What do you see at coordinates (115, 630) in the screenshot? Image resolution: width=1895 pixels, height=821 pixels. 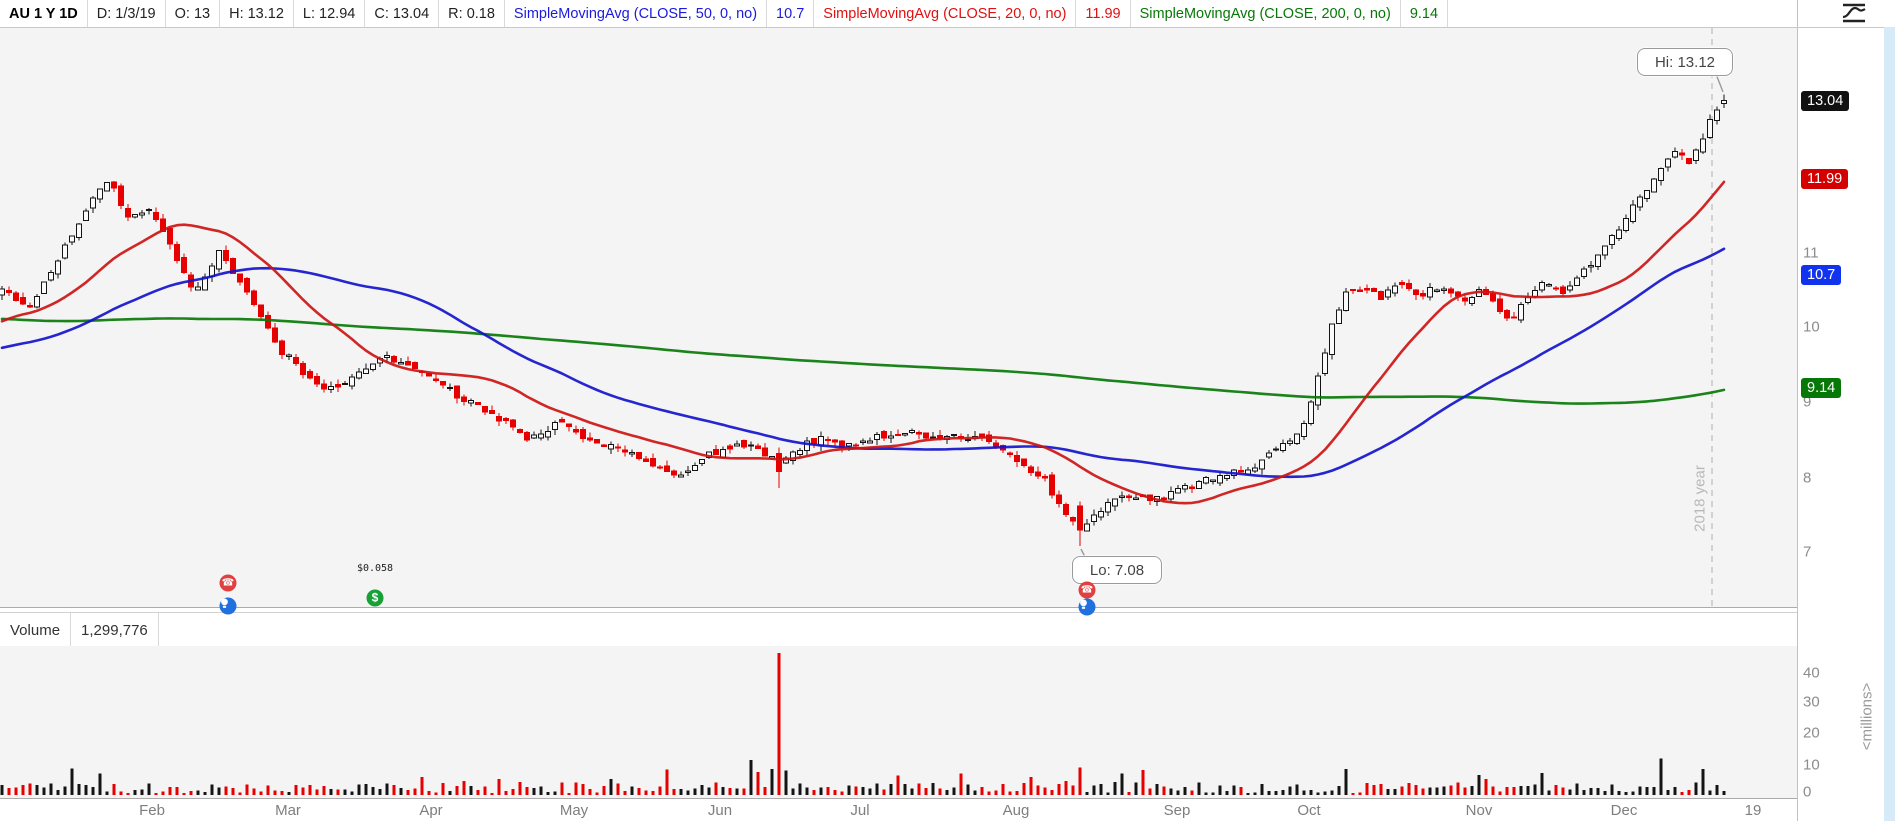 I see `volume-panel-value: 1,299,776` at bounding box center [115, 630].